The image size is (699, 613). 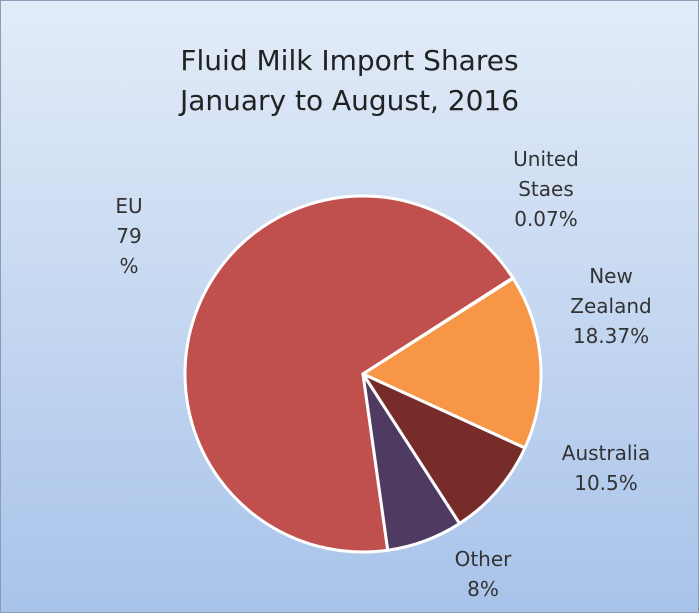 I want to click on category-label: EU, so click(x=129, y=206).